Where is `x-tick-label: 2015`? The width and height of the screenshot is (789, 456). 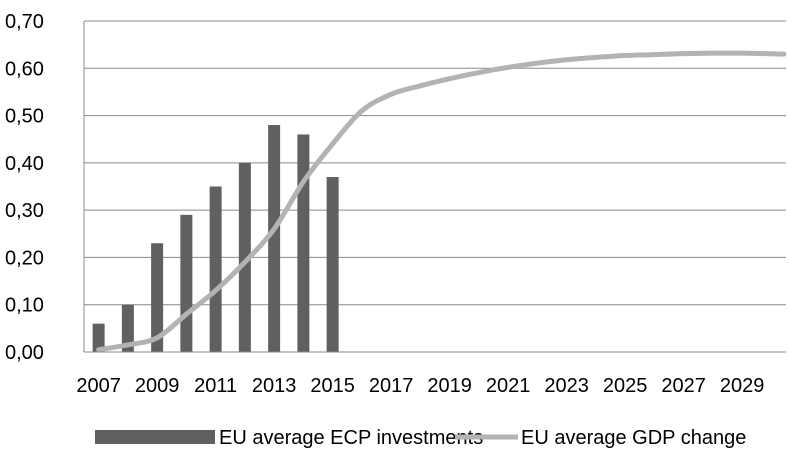
x-tick-label: 2015 is located at coordinates (332, 386).